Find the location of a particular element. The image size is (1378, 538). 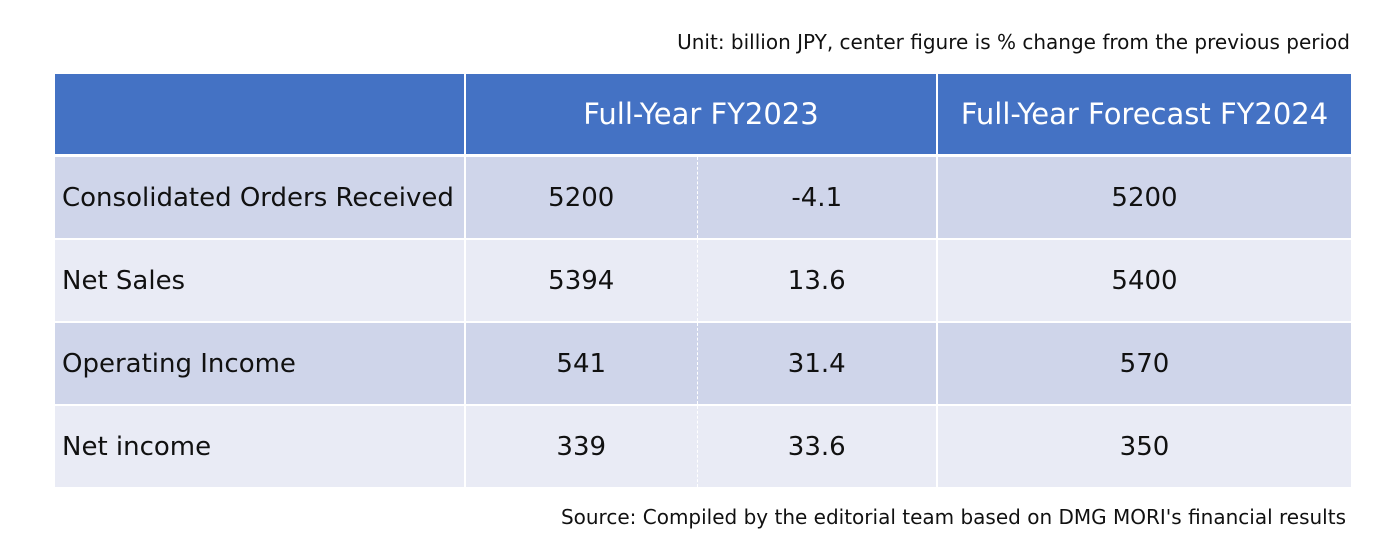

fy2023-value: 5200 is located at coordinates (581, 197).